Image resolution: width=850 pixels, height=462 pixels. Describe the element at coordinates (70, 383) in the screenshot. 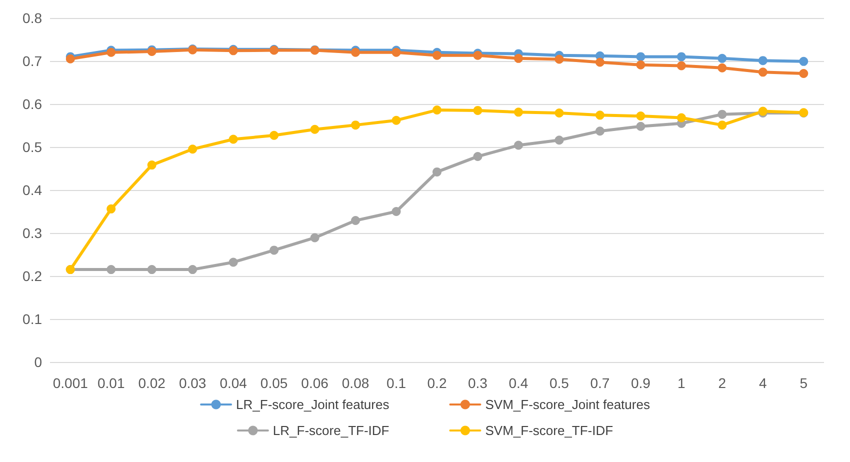

I see `x-tick-label: 0.001` at that location.